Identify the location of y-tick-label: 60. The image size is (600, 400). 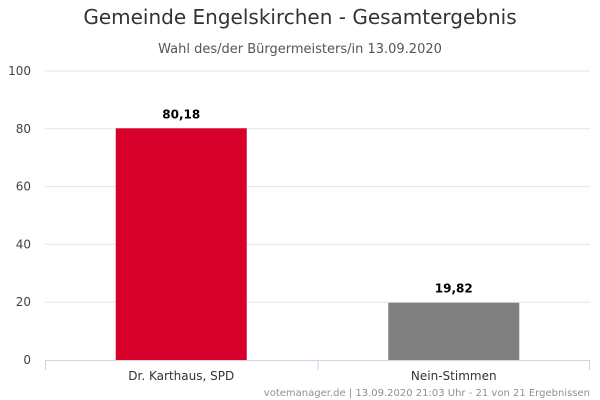
(23, 187).